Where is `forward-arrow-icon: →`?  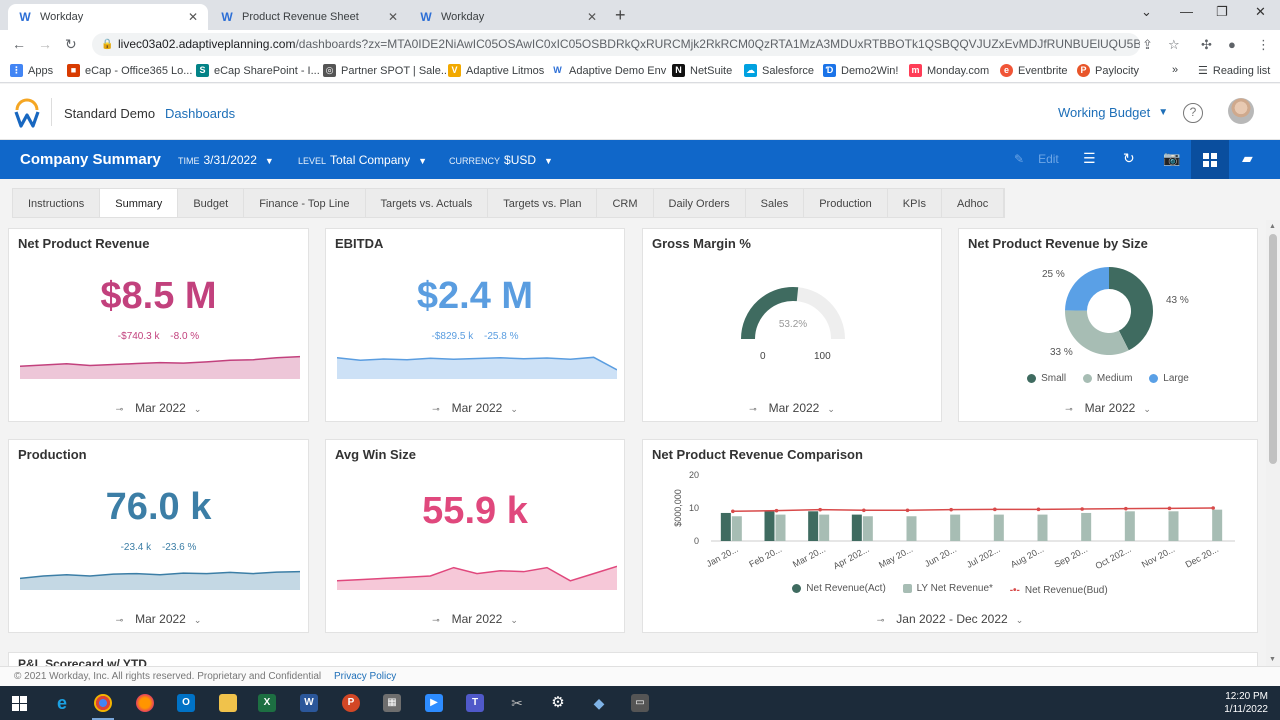
forward-arrow-icon: → is located at coordinates (45, 44).